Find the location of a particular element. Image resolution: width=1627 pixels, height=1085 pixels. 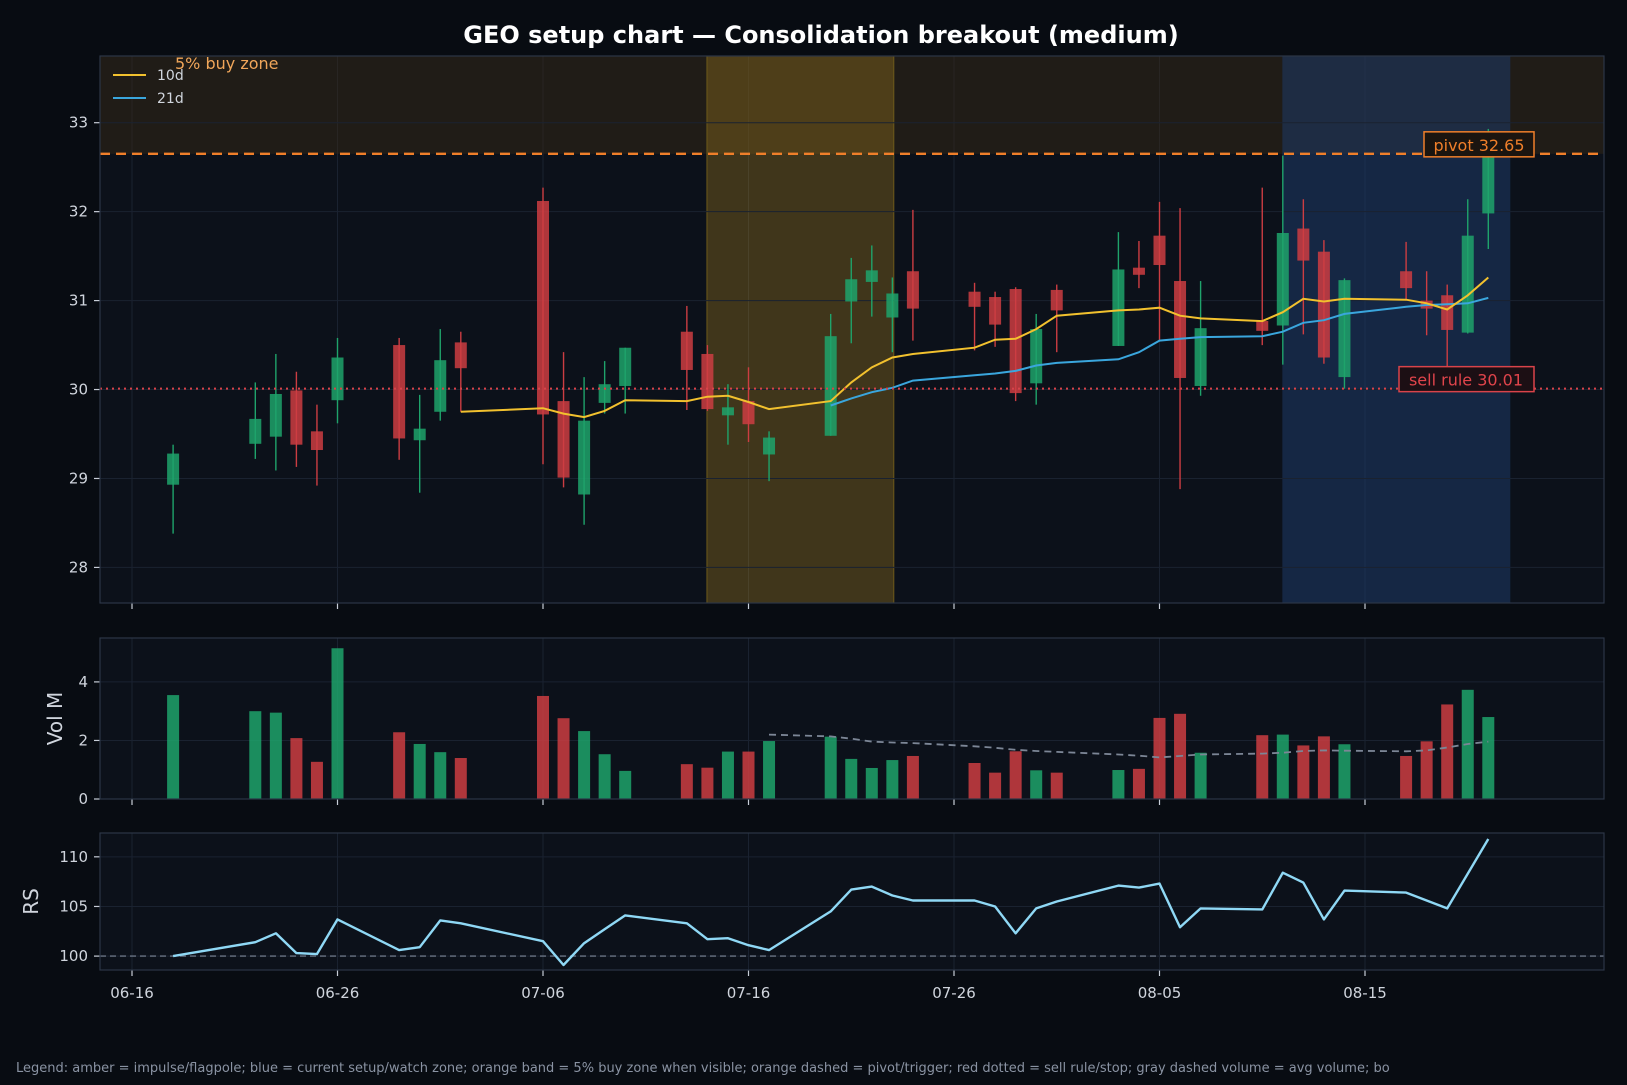

rs-line is located at coordinates (831, 902).